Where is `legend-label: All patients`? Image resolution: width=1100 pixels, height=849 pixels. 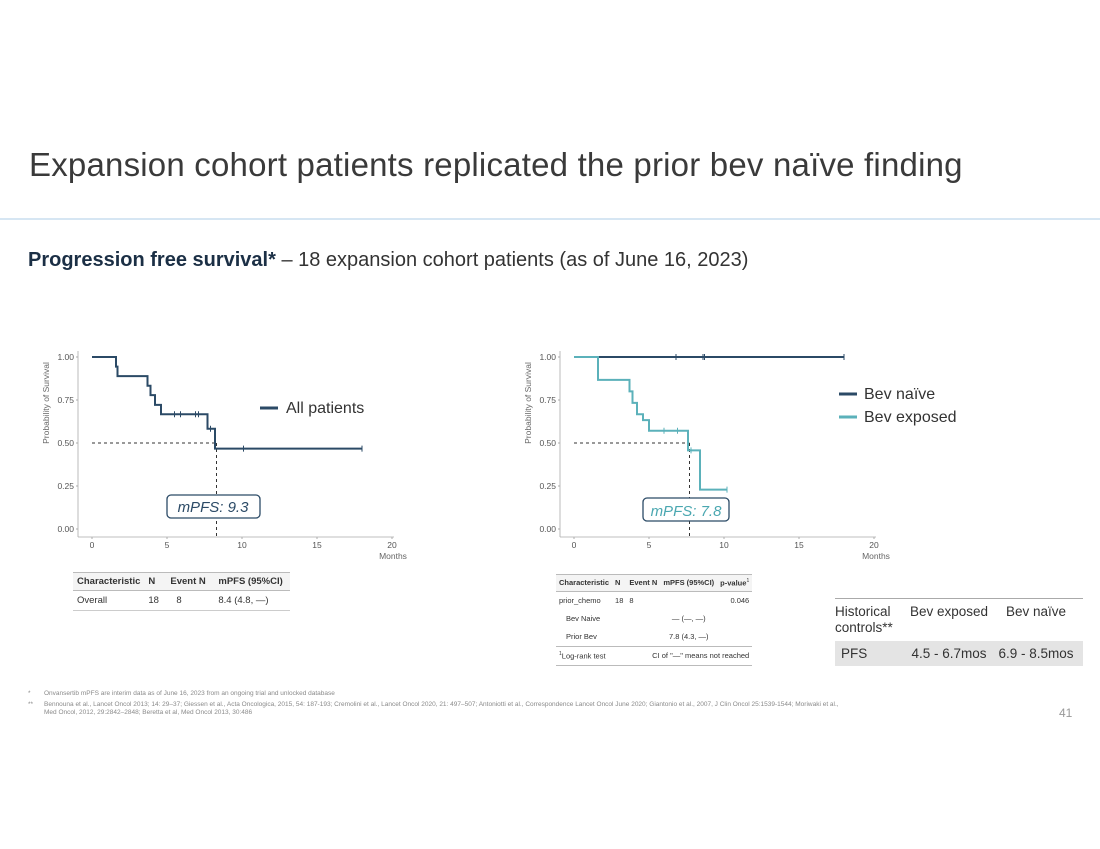
legend-label: All patients is located at coordinates (325, 408).